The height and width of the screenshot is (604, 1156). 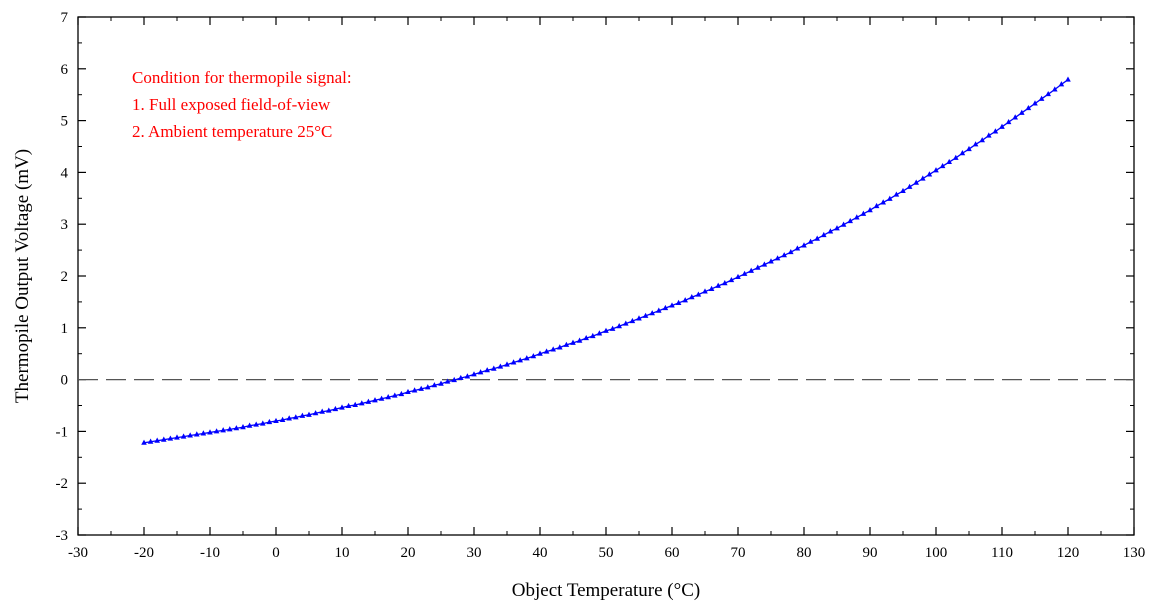 What do you see at coordinates (1002, 553) in the screenshot?
I see `x-tick-label: 110` at bounding box center [1002, 553].